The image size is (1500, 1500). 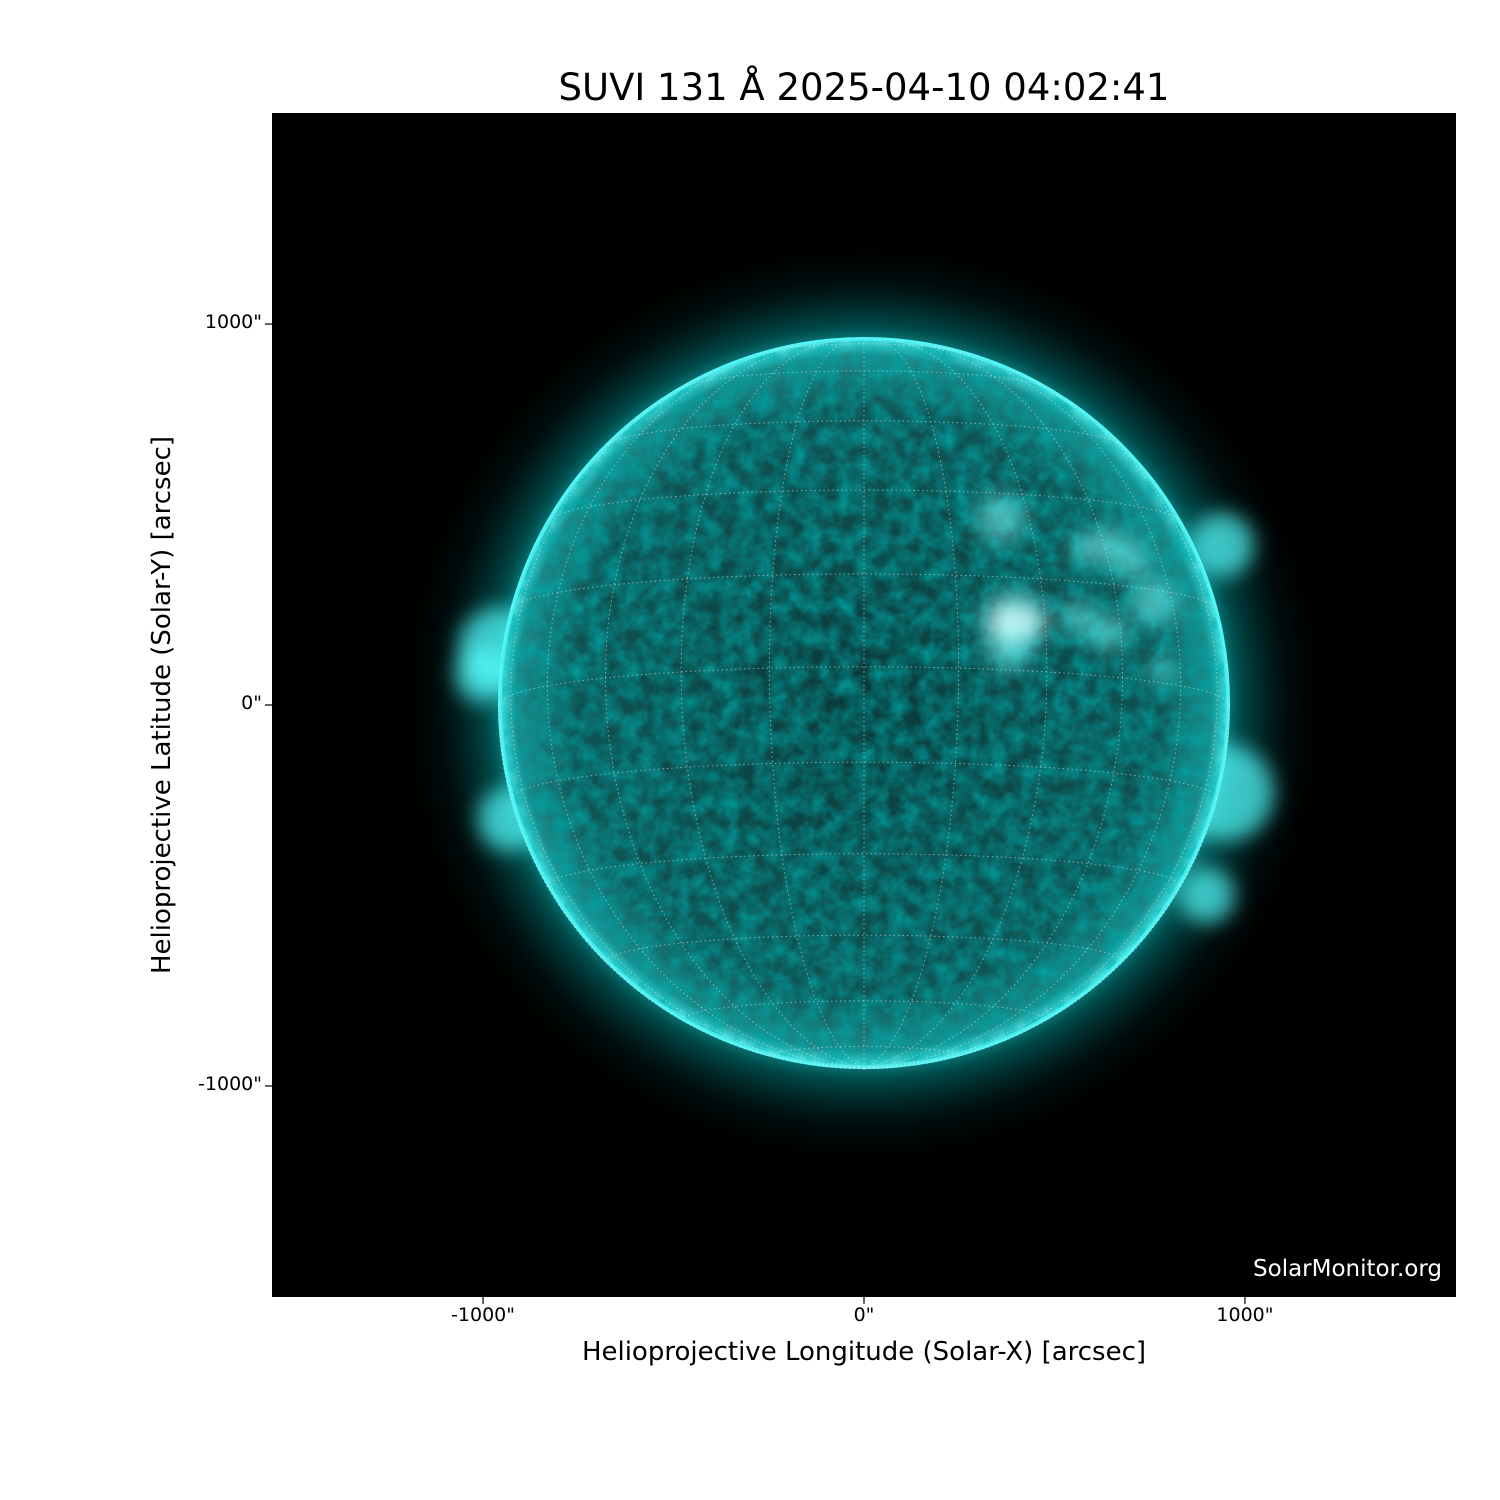 I want to click on x-tick-label: 1000", so click(x=1245, y=1315).